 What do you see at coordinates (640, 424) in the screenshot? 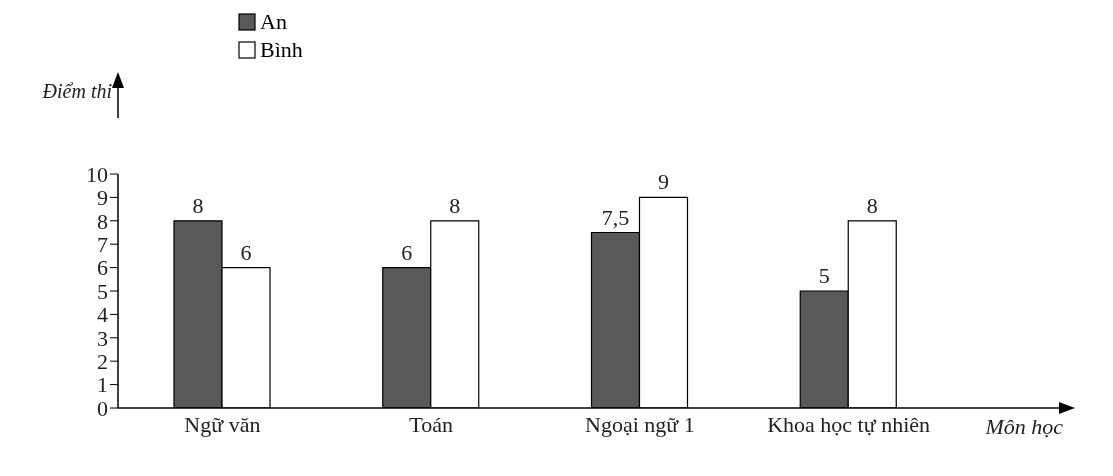
I see `x-tick-label: Ngoại ngữ 1` at bounding box center [640, 424].